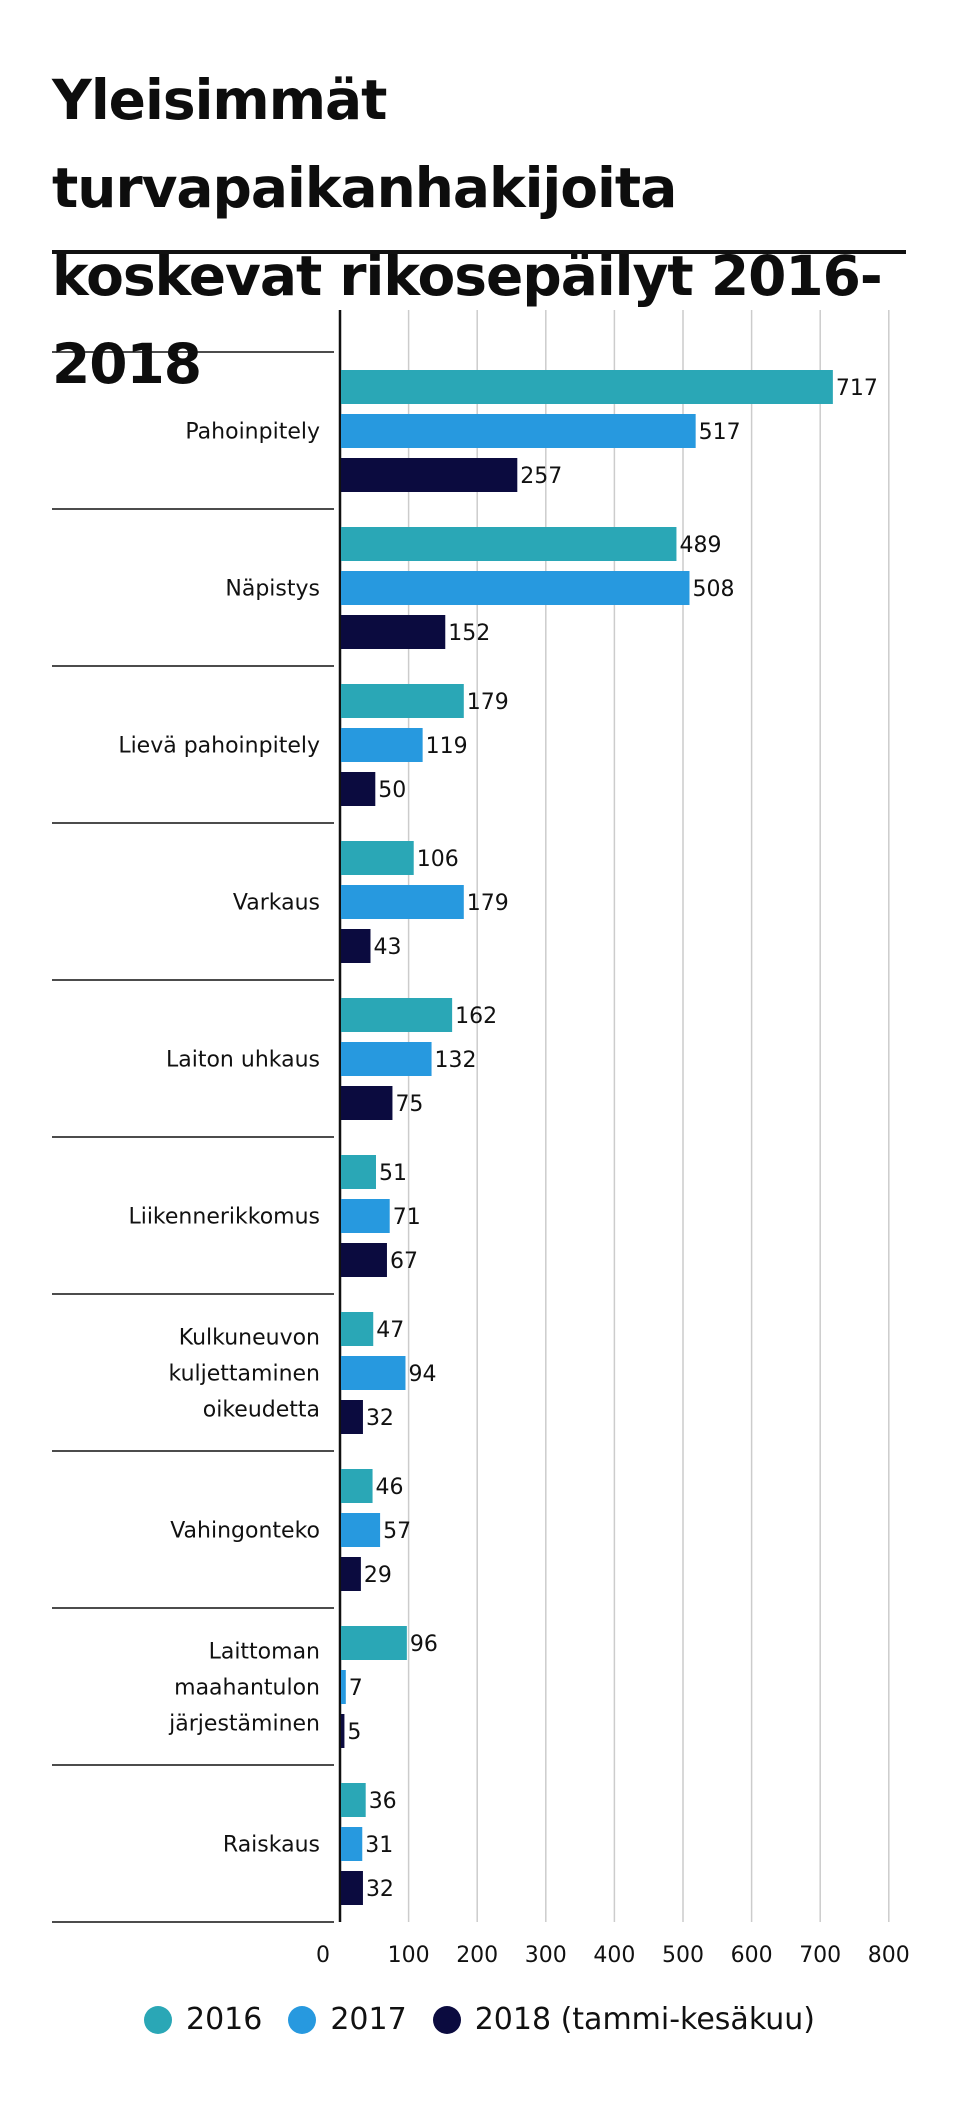  Describe the element at coordinates (409, 1955) in the screenshot. I see `x-tick-label: 100` at that location.